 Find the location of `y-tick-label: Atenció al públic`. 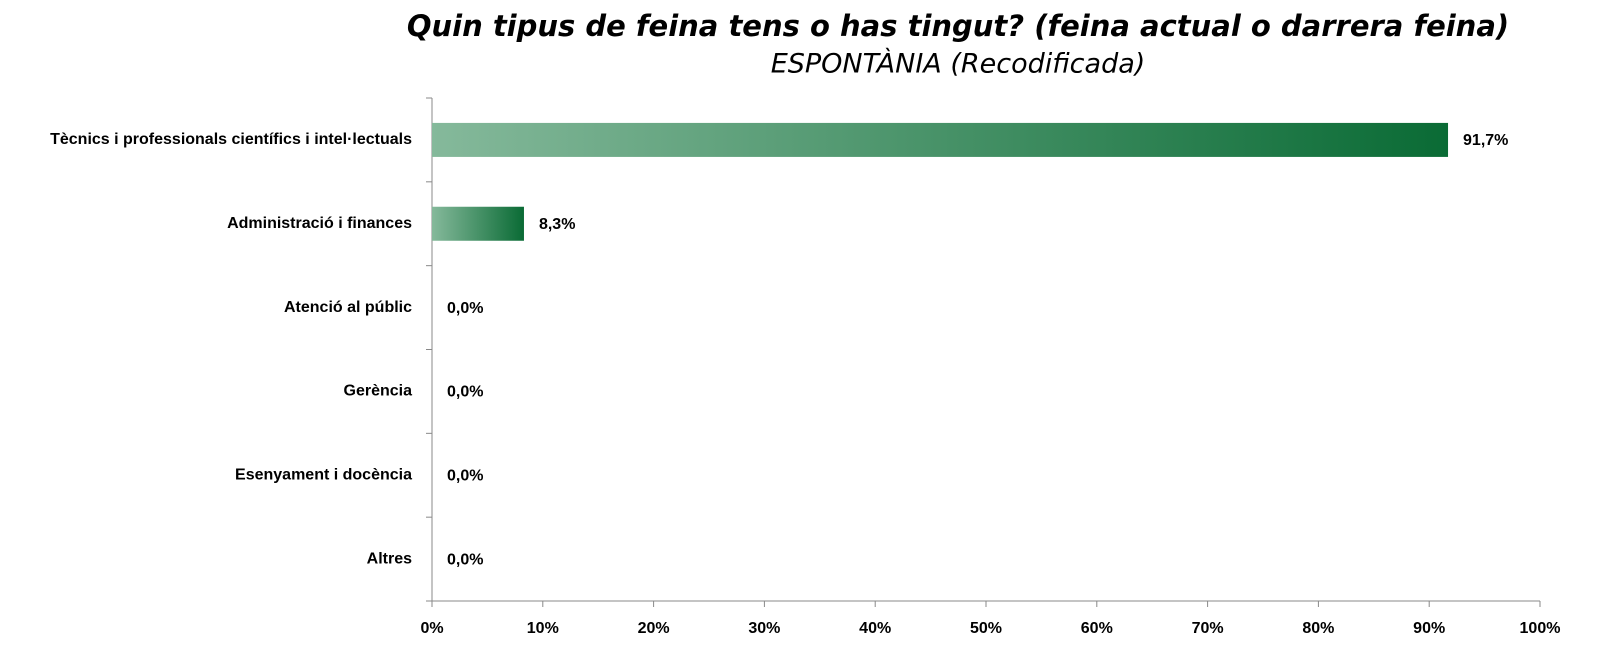

y-tick-label: Atenció al públic is located at coordinates (348, 307).